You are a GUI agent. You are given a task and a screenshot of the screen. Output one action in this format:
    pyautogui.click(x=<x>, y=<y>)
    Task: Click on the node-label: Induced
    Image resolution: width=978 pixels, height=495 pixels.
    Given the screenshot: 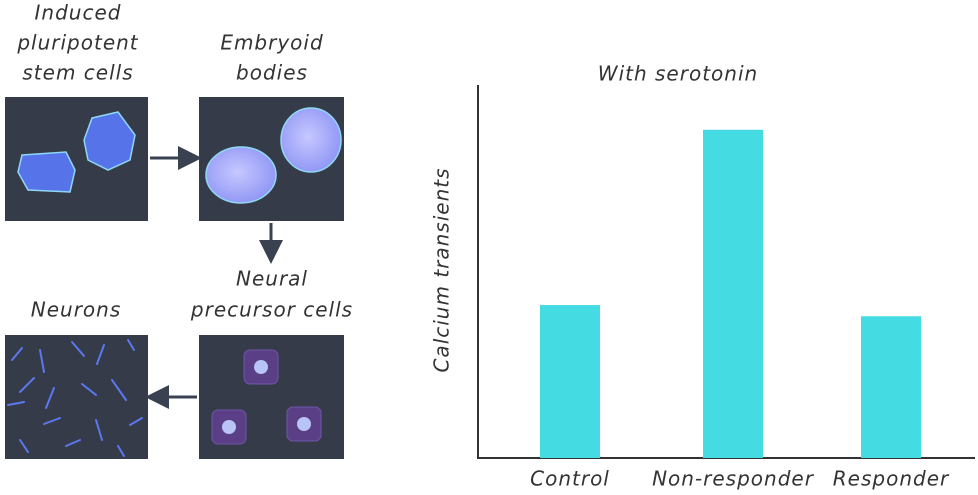 What is the action you would take?
    pyautogui.click(x=78, y=13)
    